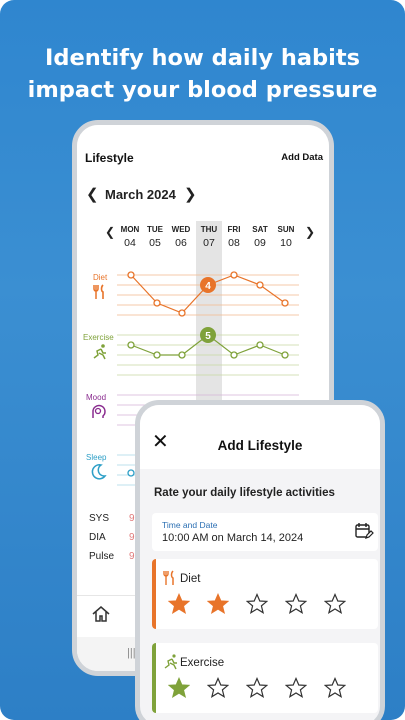 Image resolution: width=405 pixels, height=720 pixels. Describe the element at coordinates (155, 229) in the screenshot. I see `day-name: TUE` at that location.